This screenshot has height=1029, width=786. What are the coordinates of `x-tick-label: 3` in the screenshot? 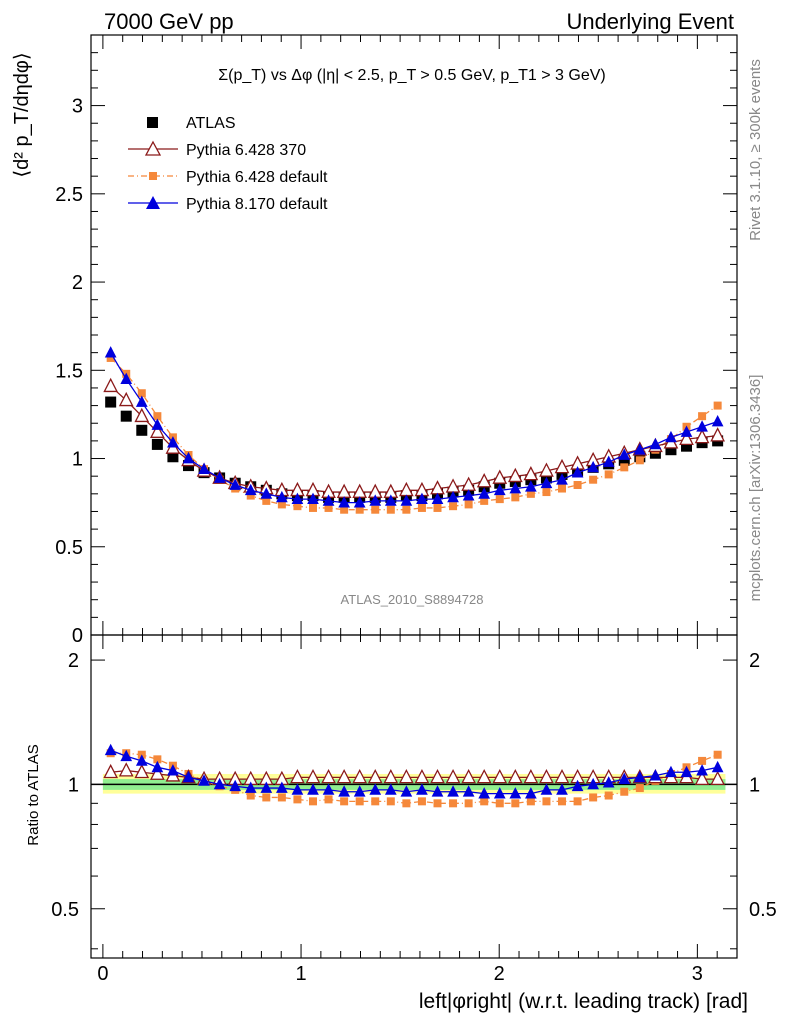 It's located at (697, 974).